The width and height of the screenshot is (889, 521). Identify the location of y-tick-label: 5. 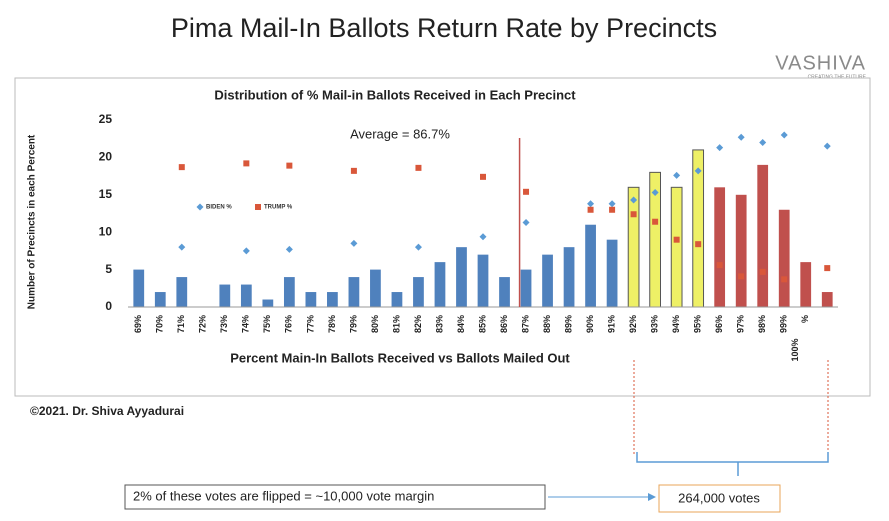
(108, 269).